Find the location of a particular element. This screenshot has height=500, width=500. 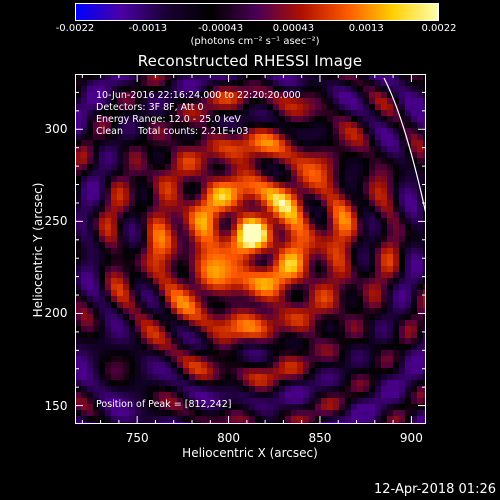

colorbar-tick-label: 0.00043 is located at coordinates (293, 28).